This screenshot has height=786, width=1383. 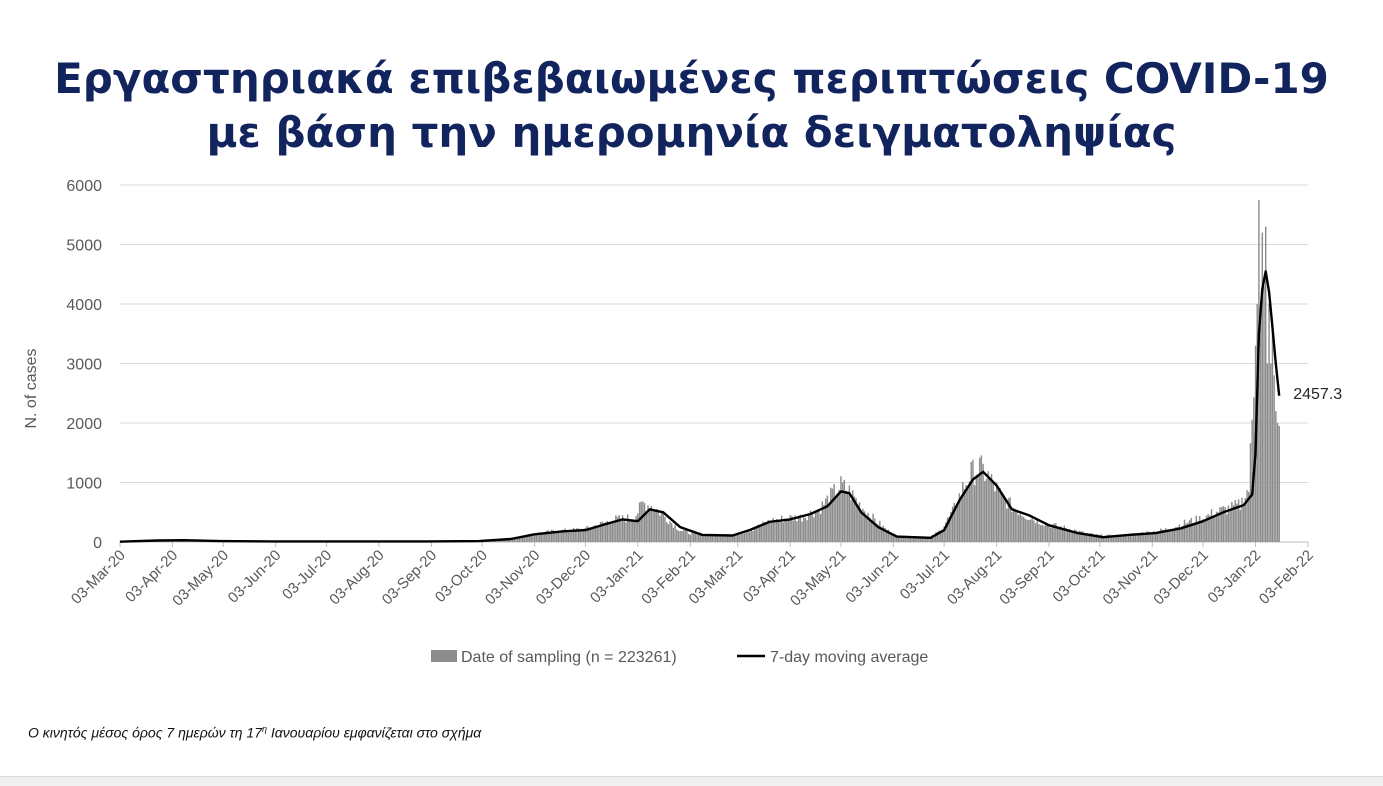 What do you see at coordinates (84, 186) in the screenshot?
I see `y-tick-label: 6000` at bounding box center [84, 186].